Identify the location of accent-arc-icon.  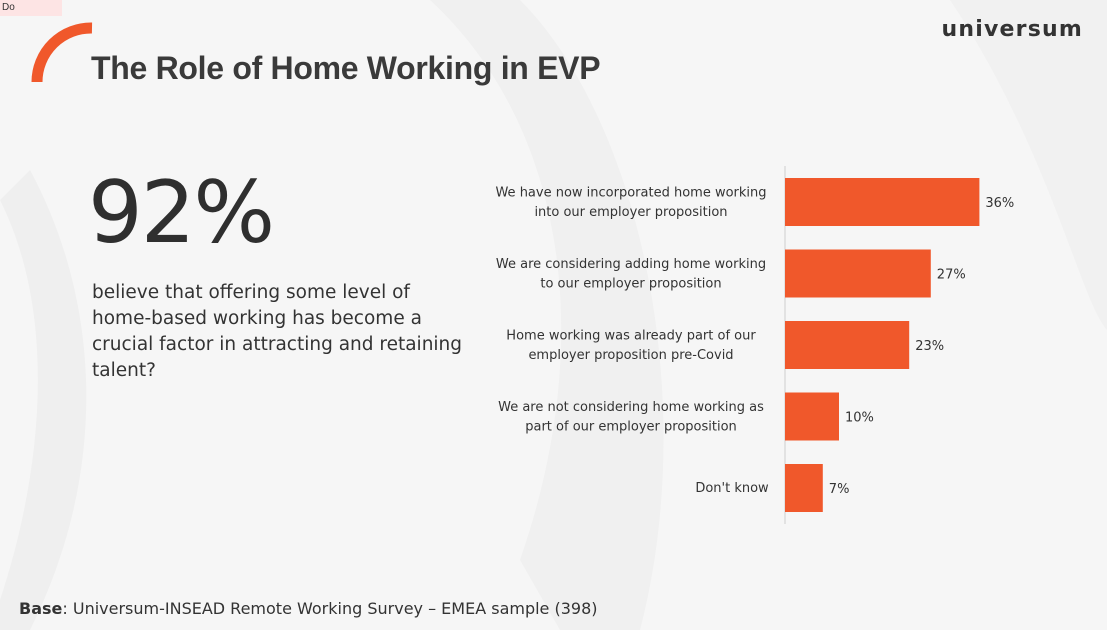
(62, 52).